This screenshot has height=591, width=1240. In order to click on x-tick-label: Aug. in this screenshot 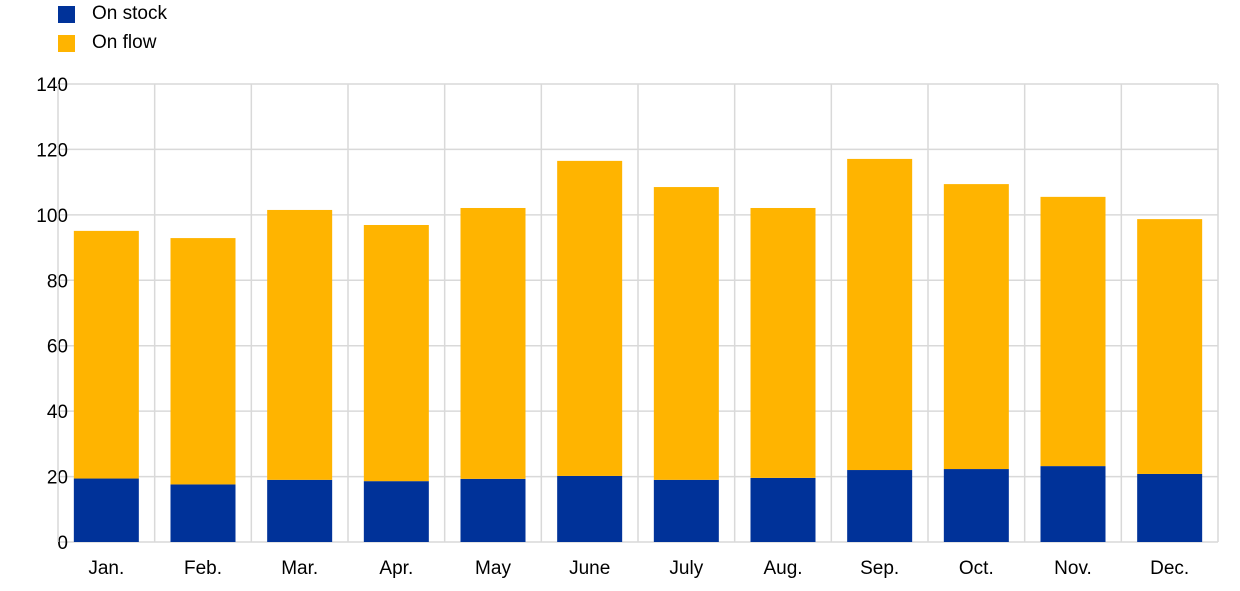, I will do `click(782, 568)`.